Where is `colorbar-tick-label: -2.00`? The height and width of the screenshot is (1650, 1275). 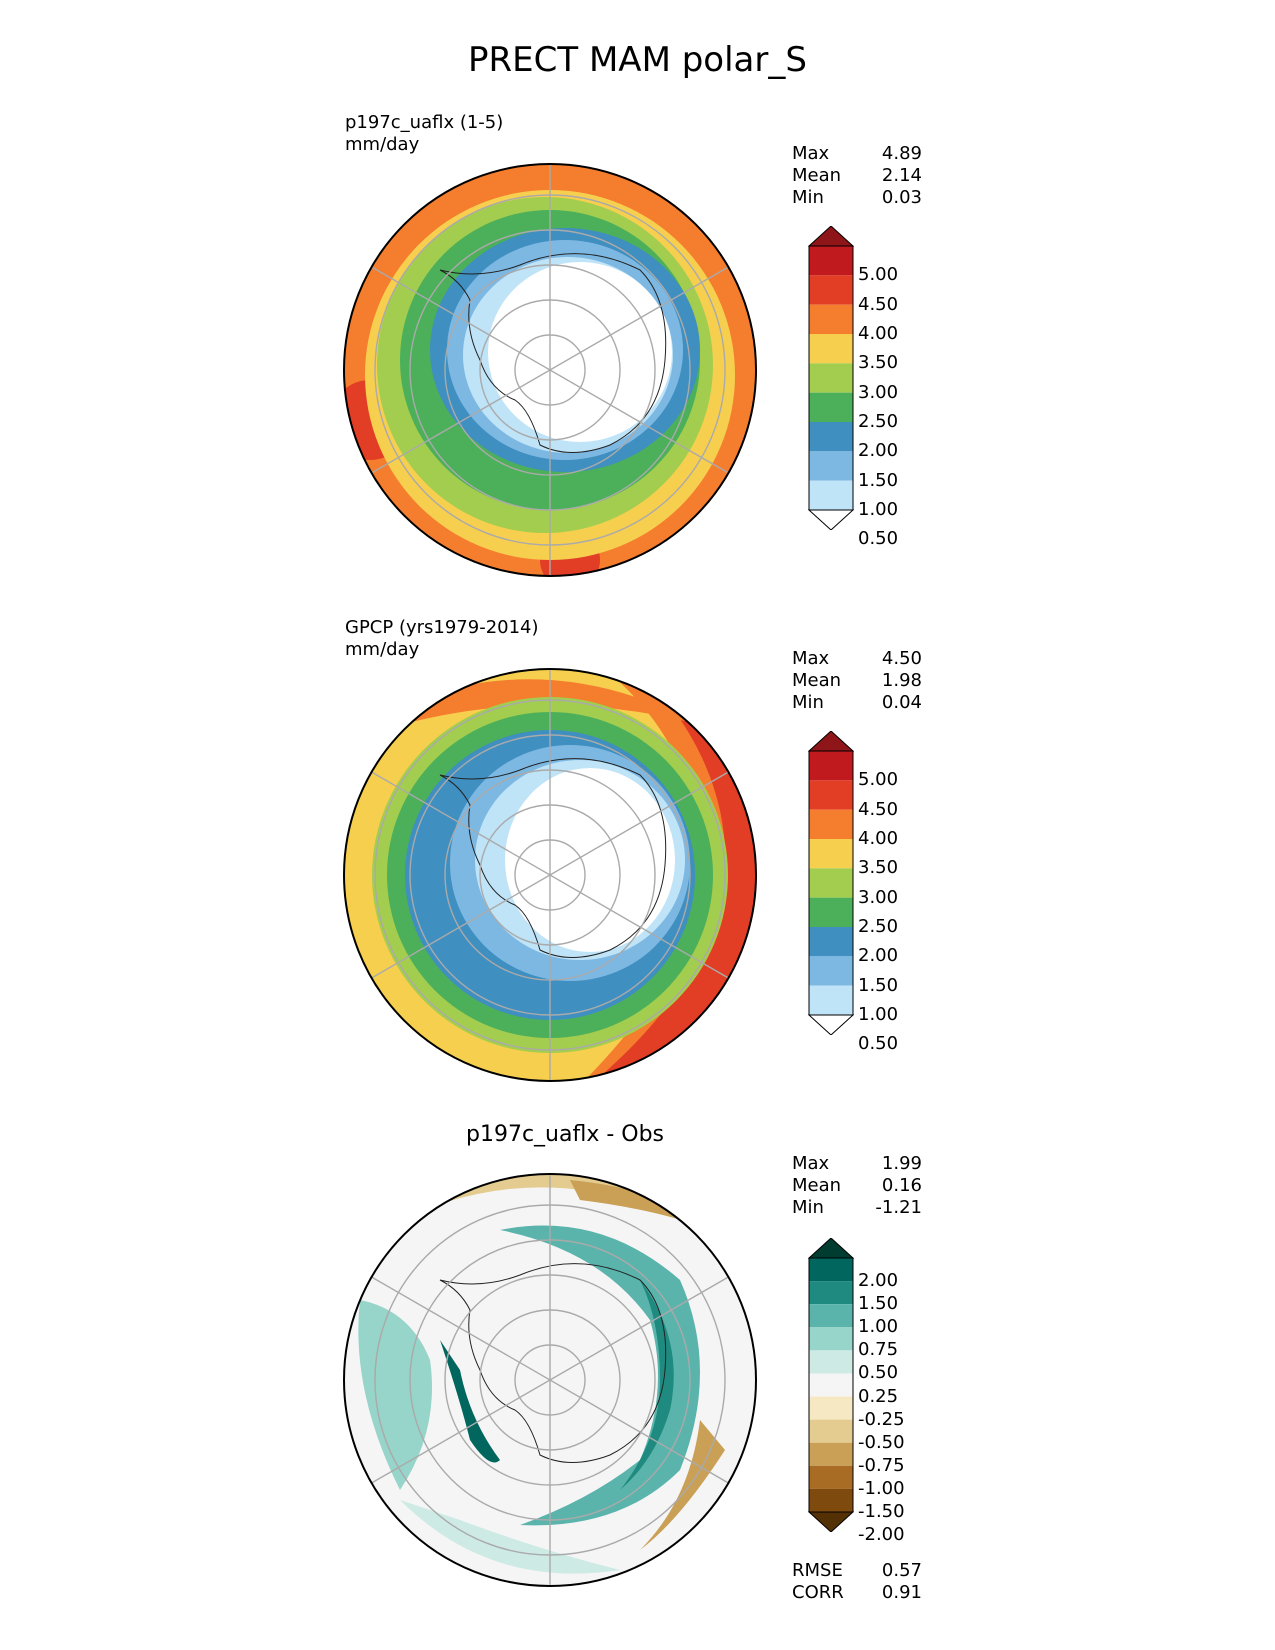 colorbar-tick-label: -2.00 is located at coordinates (881, 1535).